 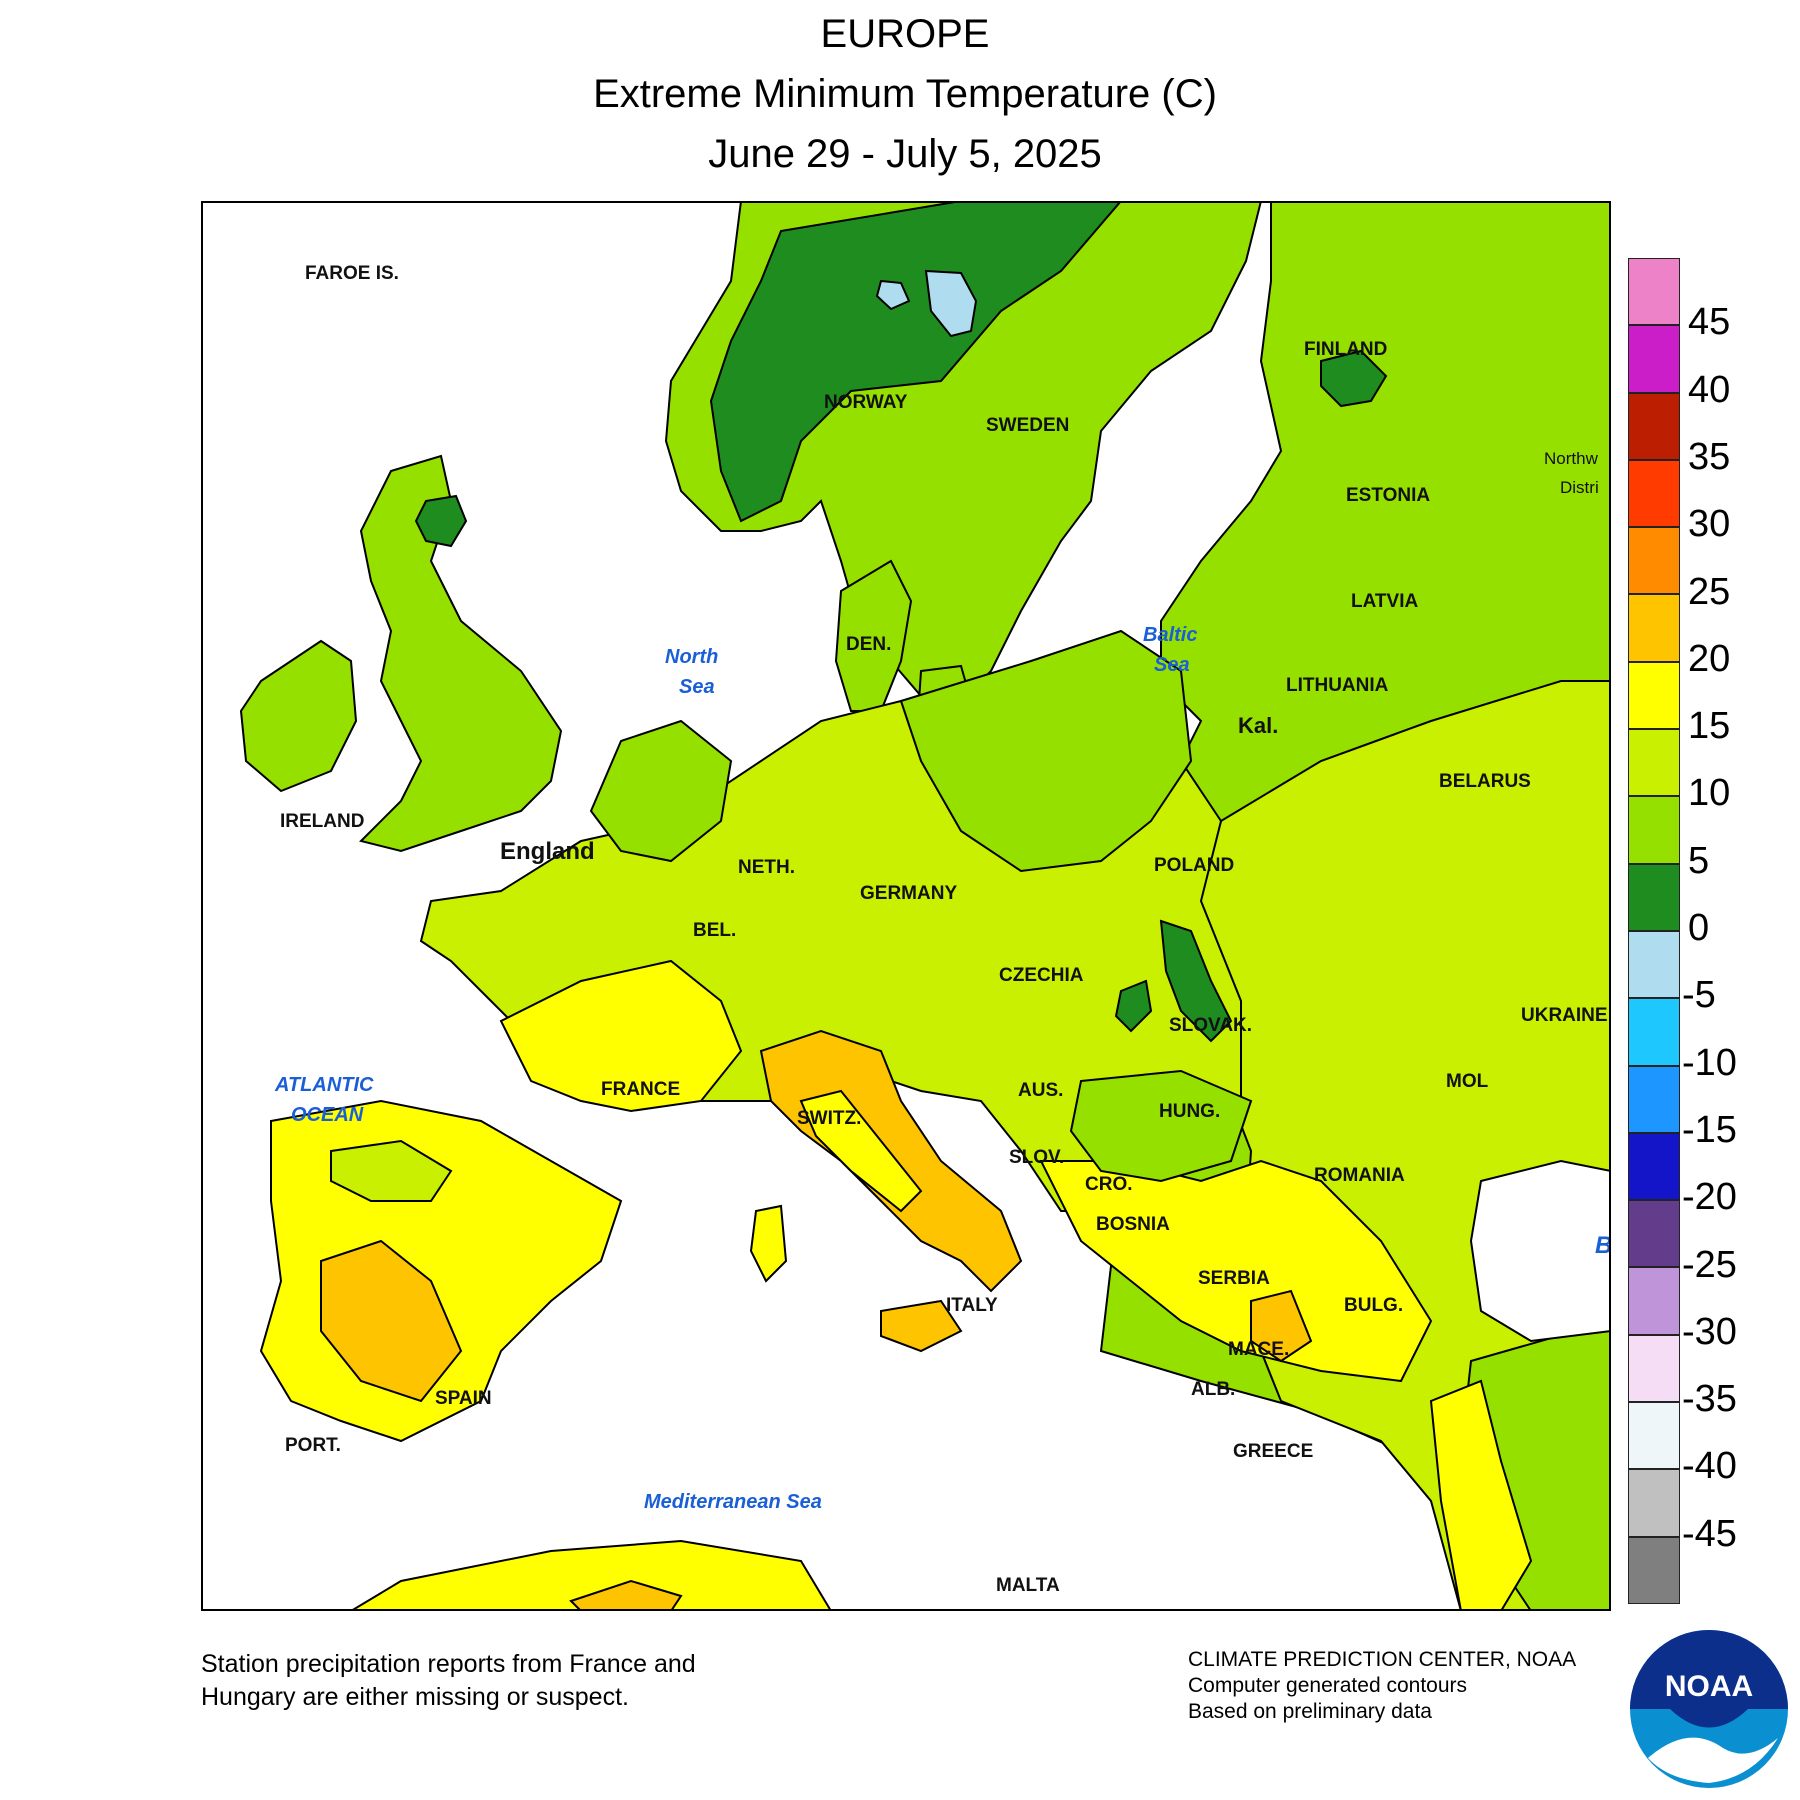 I want to click on italy-yellow-zone, so click(x=861, y=1151).